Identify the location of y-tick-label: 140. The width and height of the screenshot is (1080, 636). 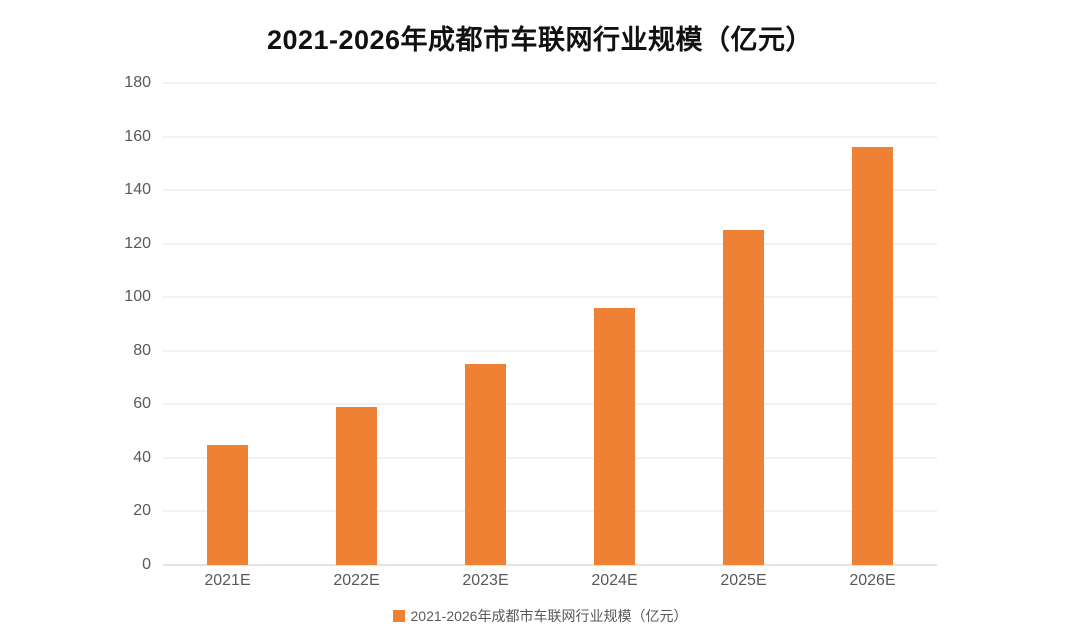
(137, 190).